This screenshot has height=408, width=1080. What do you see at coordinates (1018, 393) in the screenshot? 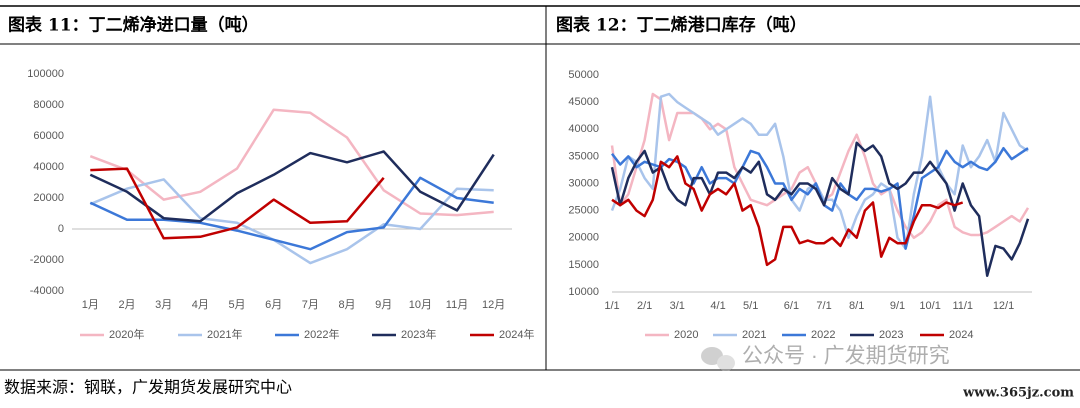
I see `site-url: www.365jz.com` at bounding box center [1018, 393].